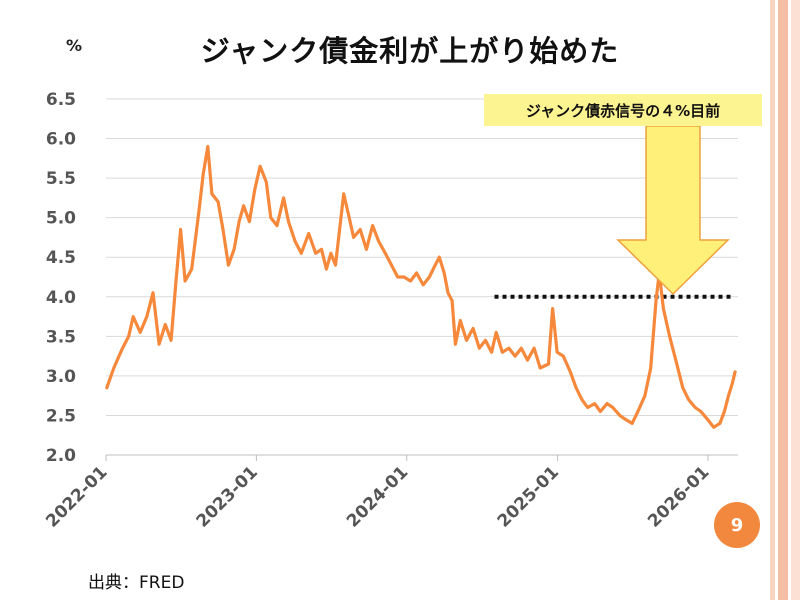  I want to click on x-tick-label: 2026-01, so click(678, 496).